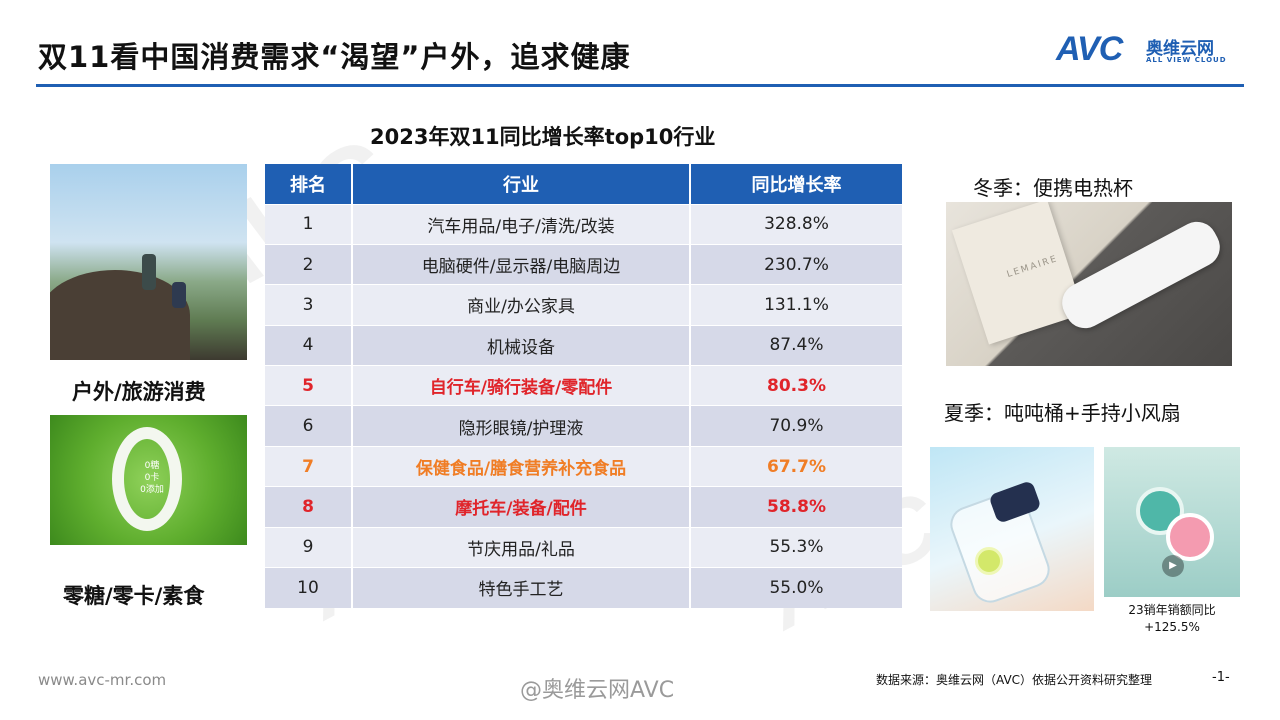 This screenshot has width=1280, height=720. What do you see at coordinates (309, 426) in the screenshot?
I see `cell-rank: 6` at bounding box center [309, 426].